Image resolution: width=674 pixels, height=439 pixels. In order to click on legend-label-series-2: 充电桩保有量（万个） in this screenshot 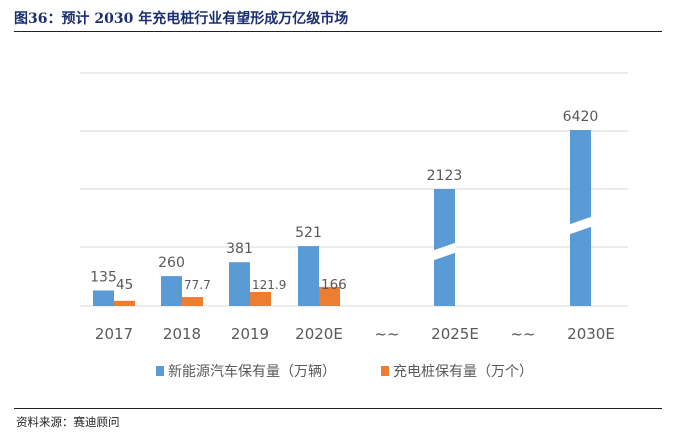, I will do `click(463, 371)`.